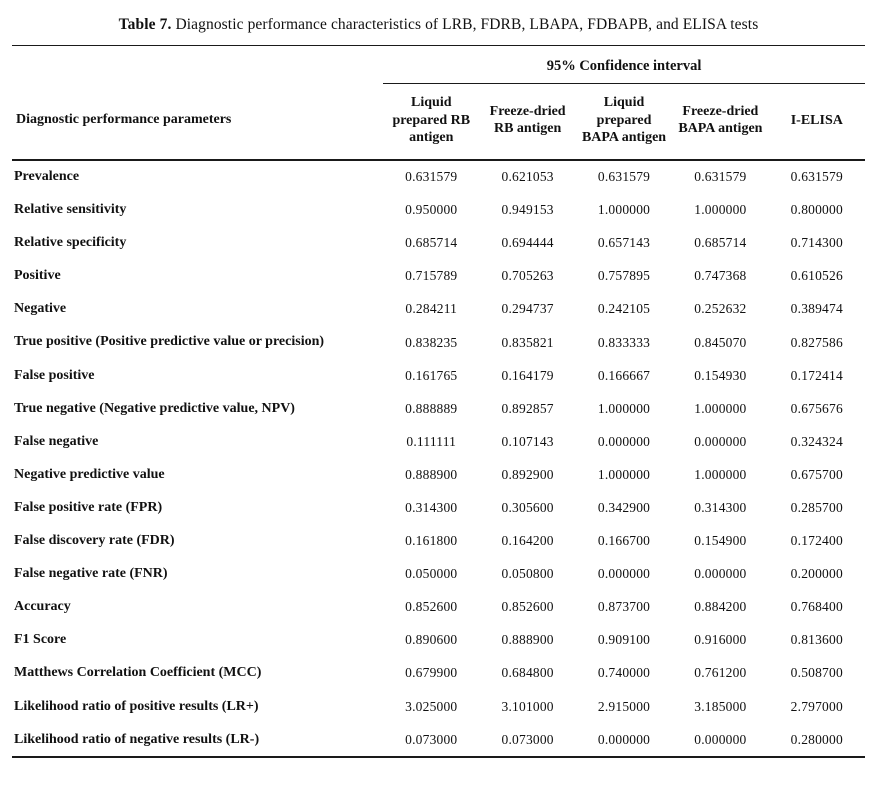 The width and height of the screenshot is (877, 803). I want to click on parameter-name: False positive, so click(54, 375).